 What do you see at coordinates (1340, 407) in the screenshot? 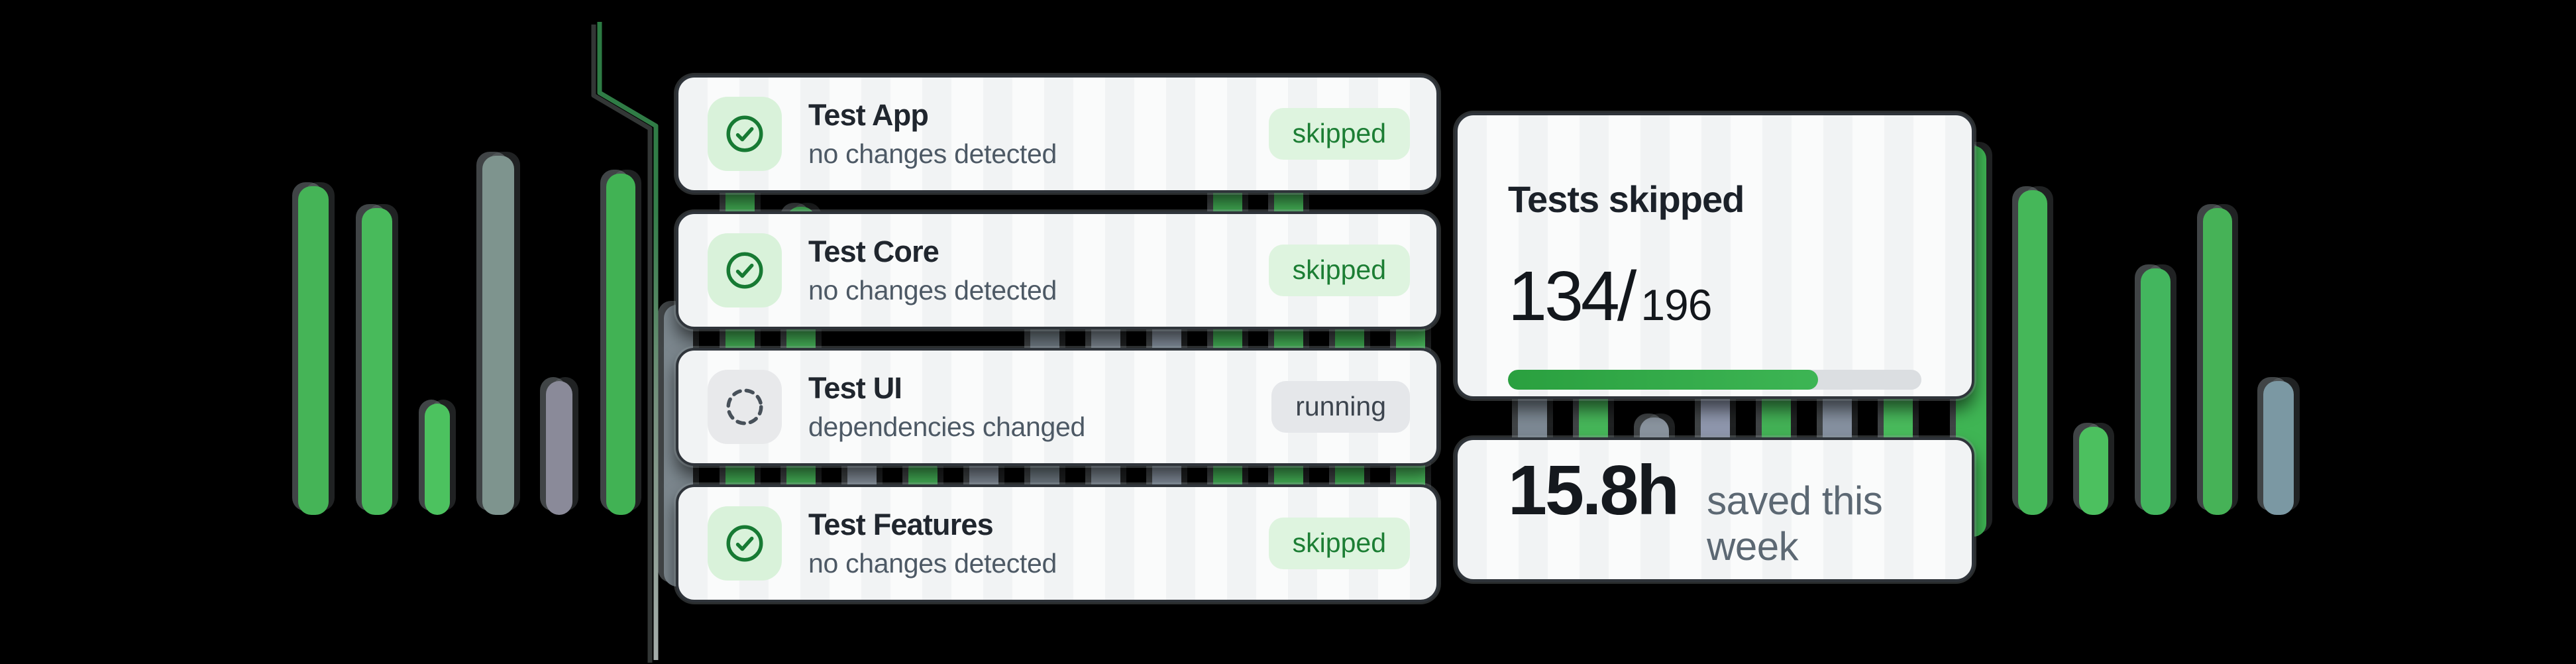
I see `status-badge: running` at bounding box center [1340, 407].